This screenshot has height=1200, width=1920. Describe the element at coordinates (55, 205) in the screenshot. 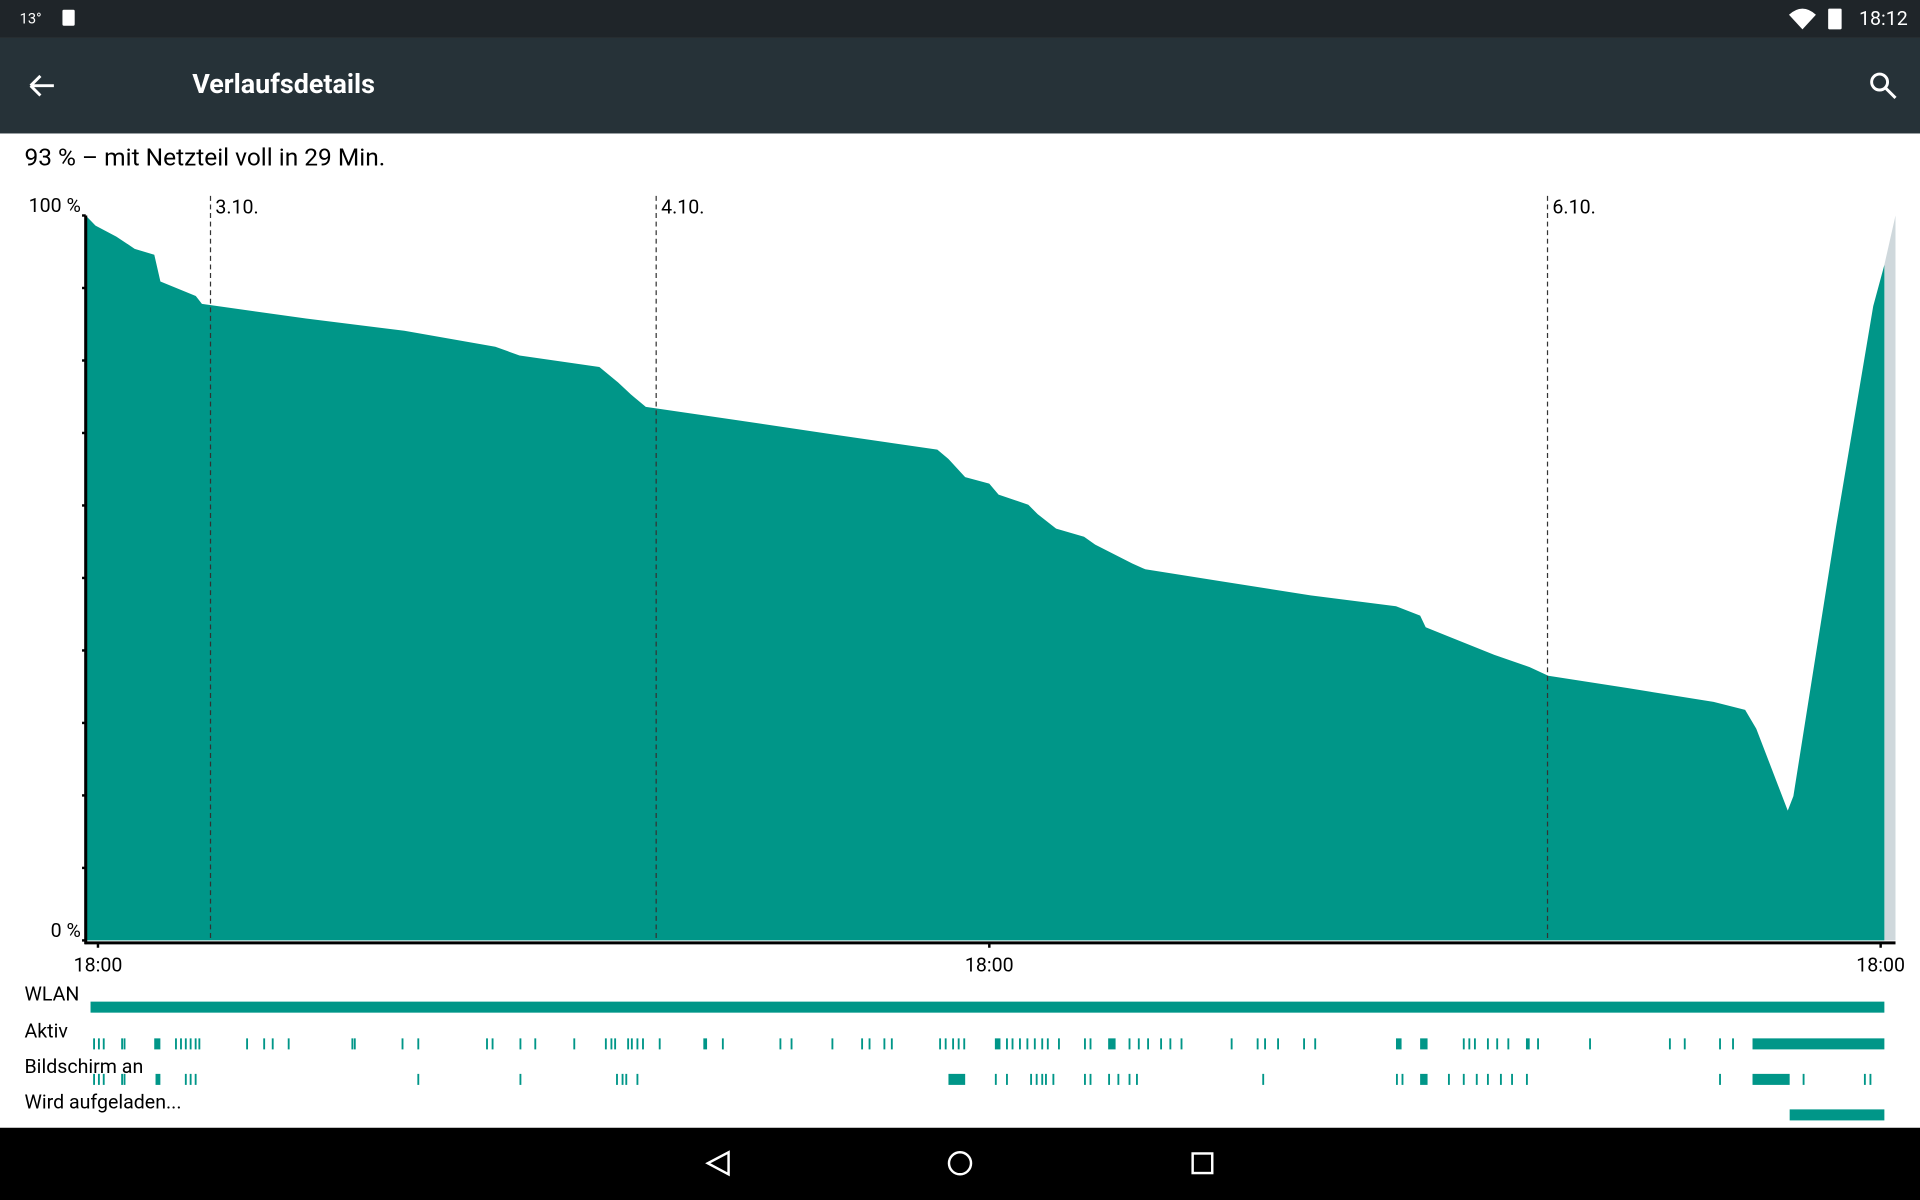

I see `y-tick-label: 100 %` at that location.